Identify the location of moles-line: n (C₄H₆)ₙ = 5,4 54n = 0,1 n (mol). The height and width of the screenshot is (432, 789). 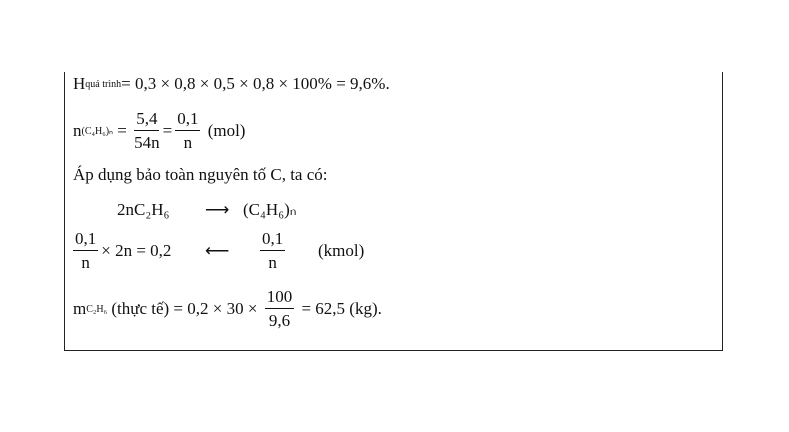
(159, 131).